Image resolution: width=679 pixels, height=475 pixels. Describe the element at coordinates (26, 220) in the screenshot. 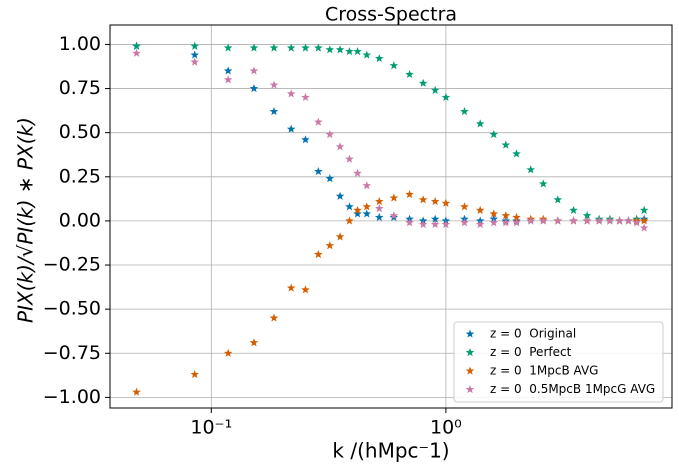

I see `y-axis-label: PIX(k)/√PI(k) ∗ PX(k)` at that location.